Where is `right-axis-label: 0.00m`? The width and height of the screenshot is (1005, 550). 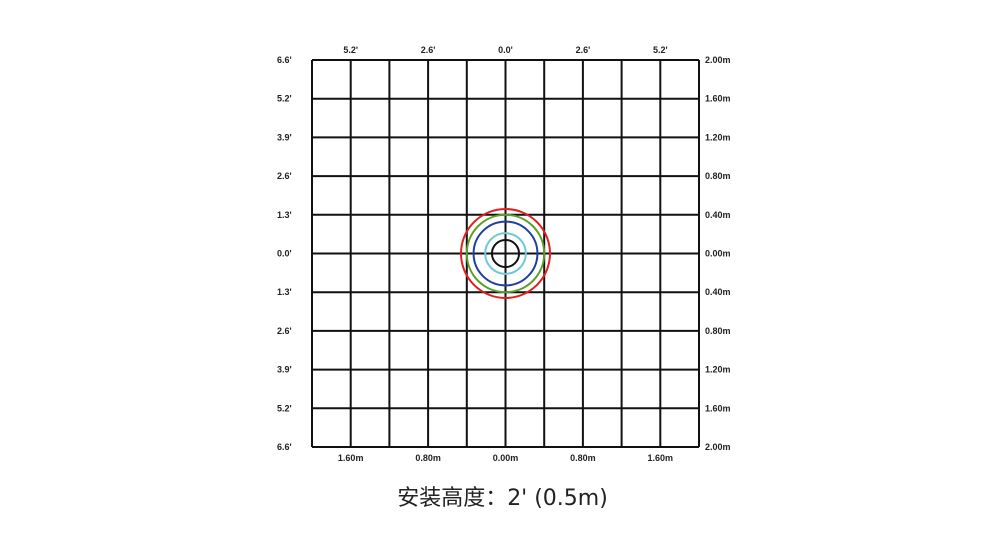 right-axis-label: 0.00m is located at coordinates (718, 254).